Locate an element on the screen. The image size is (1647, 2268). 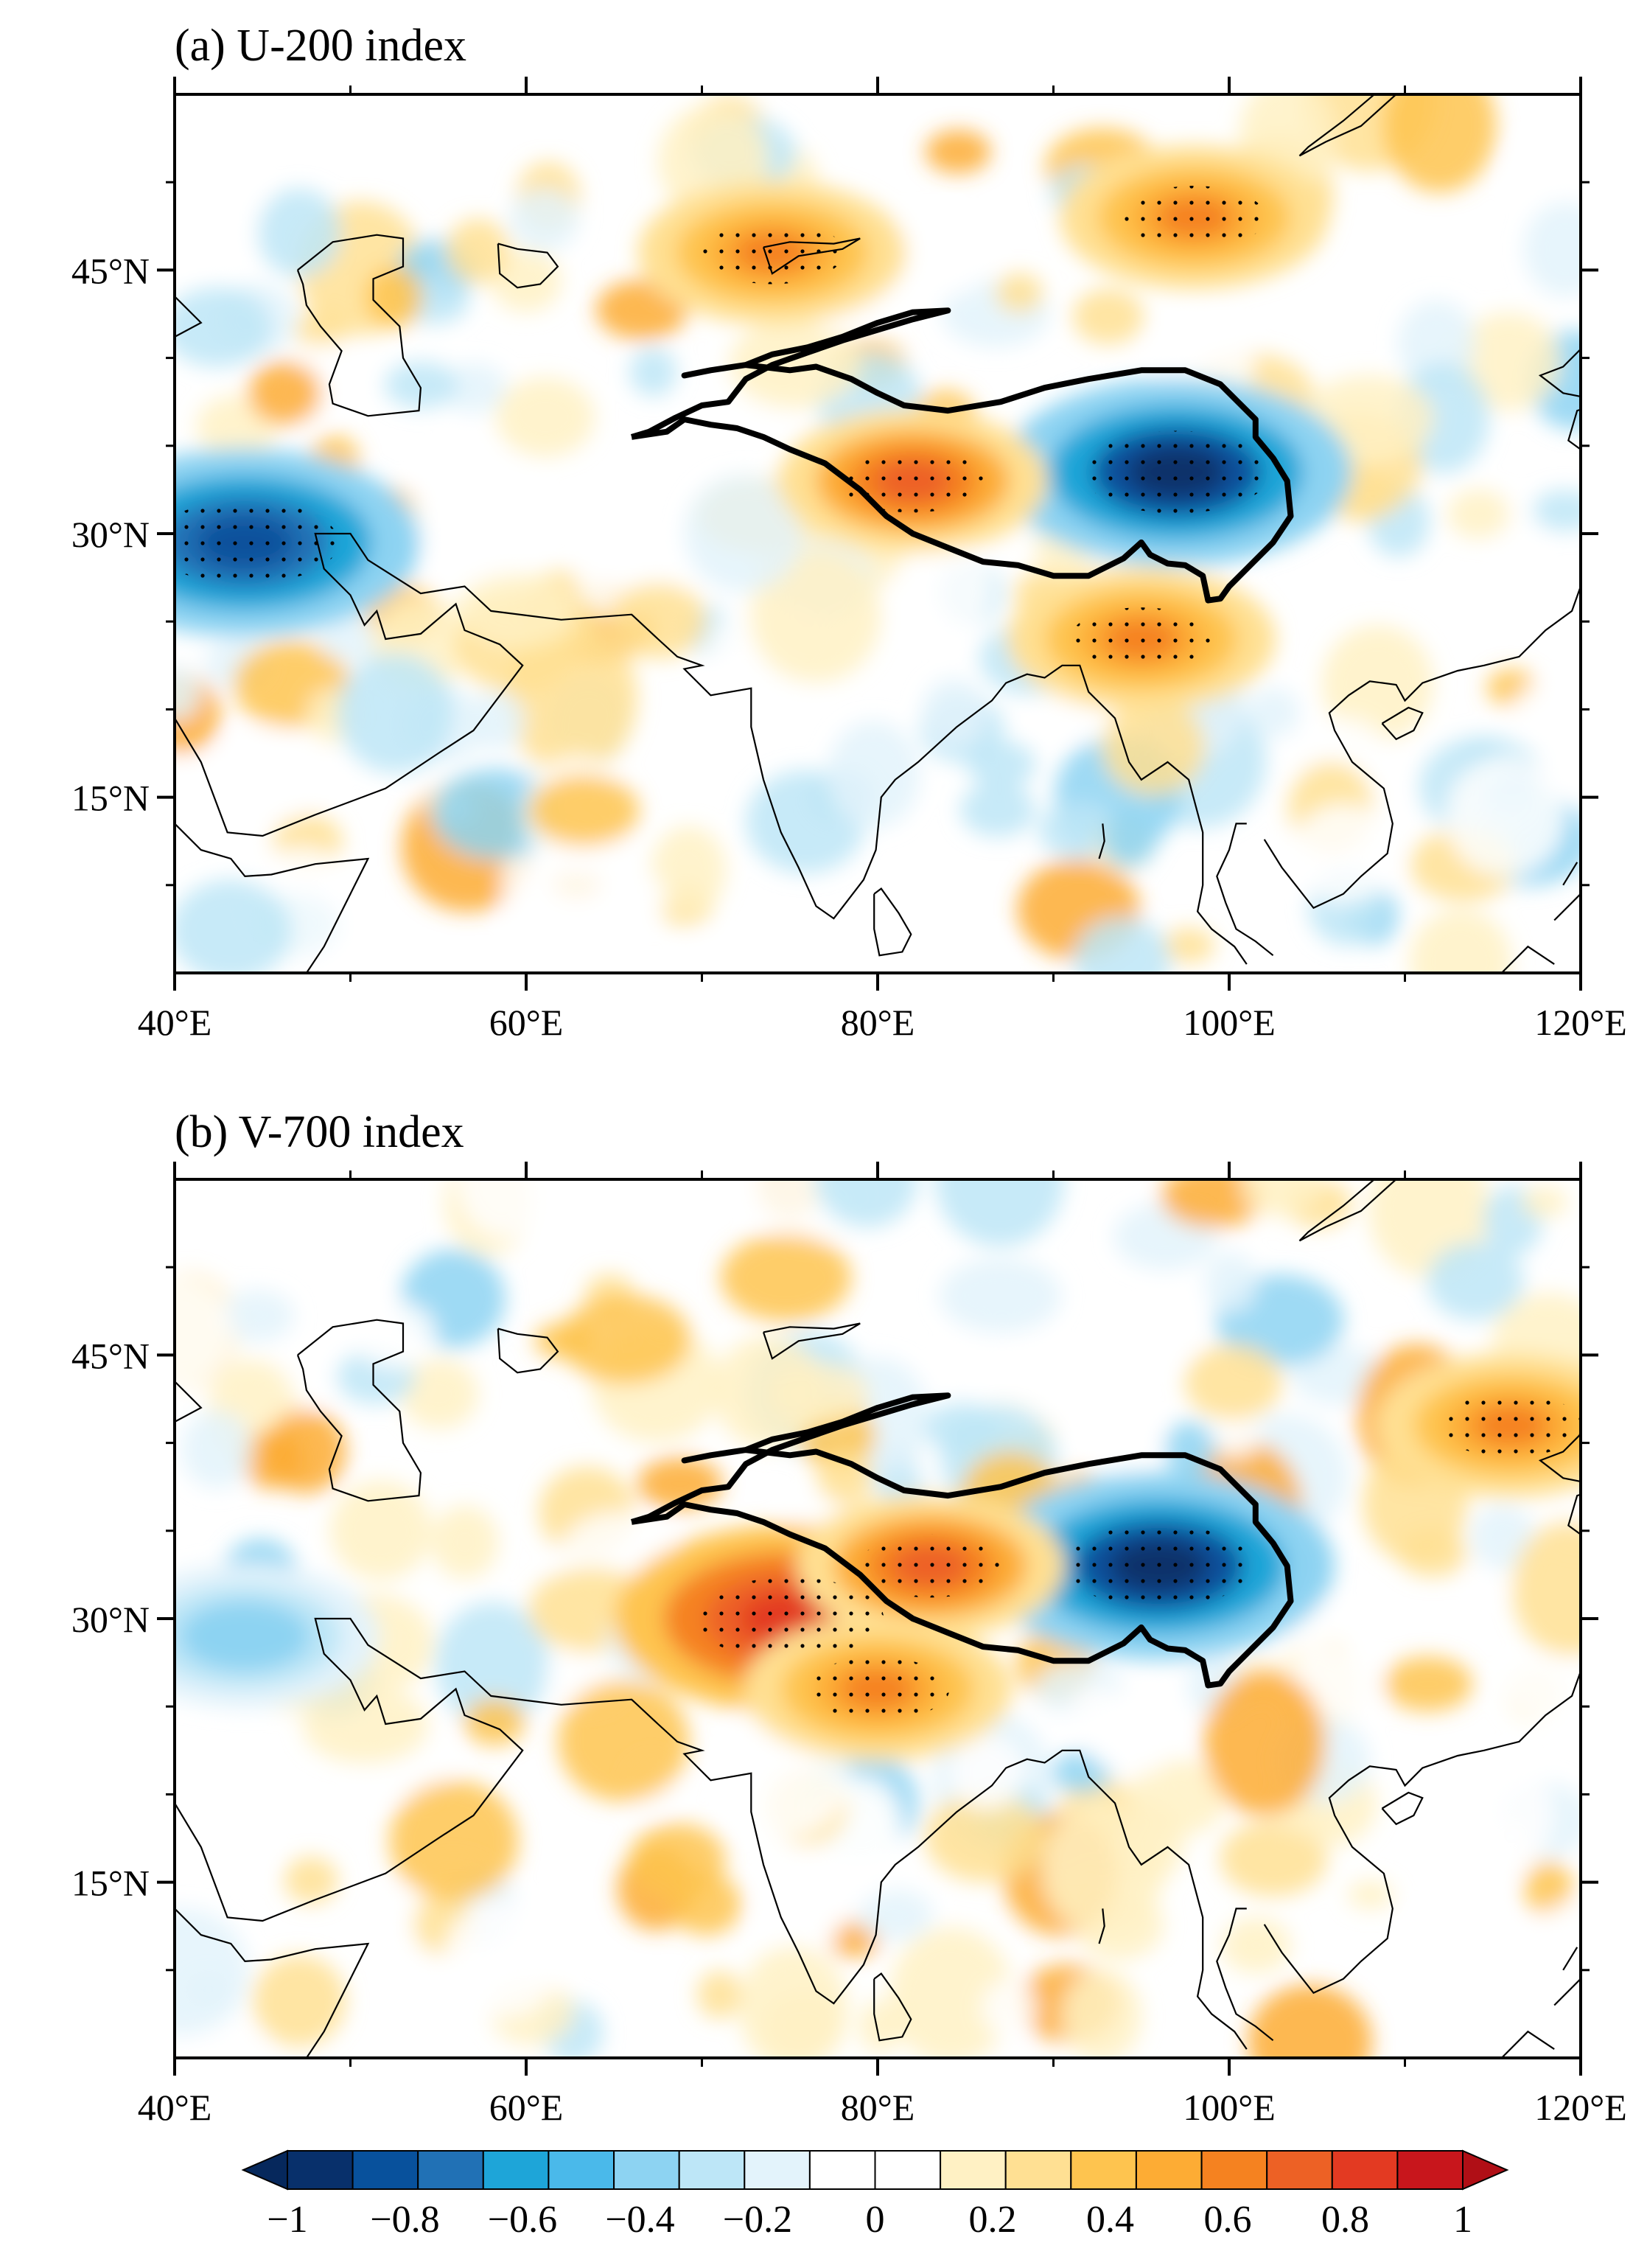
colorbar-label: 1 is located at coordinates (1462, 2220).